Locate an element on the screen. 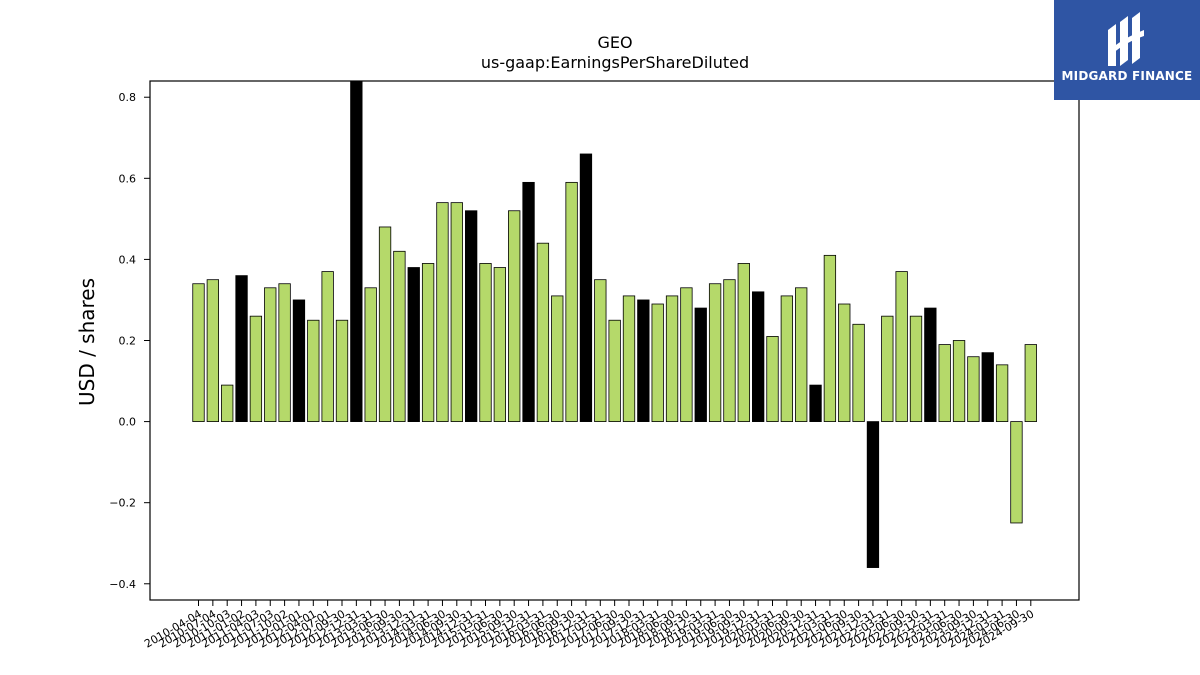 The width and height of the screenshot is (1200, 675). midgard-finance-logo: MIDGARD FINANCE is located at coordinates (1127, 50).